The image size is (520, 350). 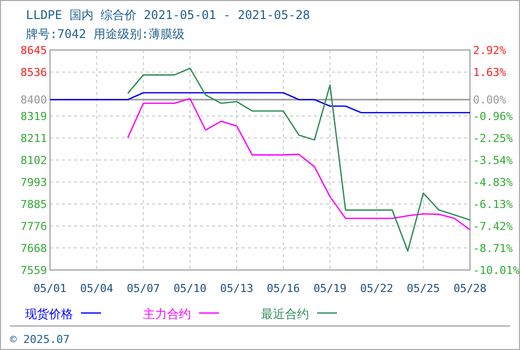 I want to click on x-tick-label: 05/28, so click(x=470, y=288).